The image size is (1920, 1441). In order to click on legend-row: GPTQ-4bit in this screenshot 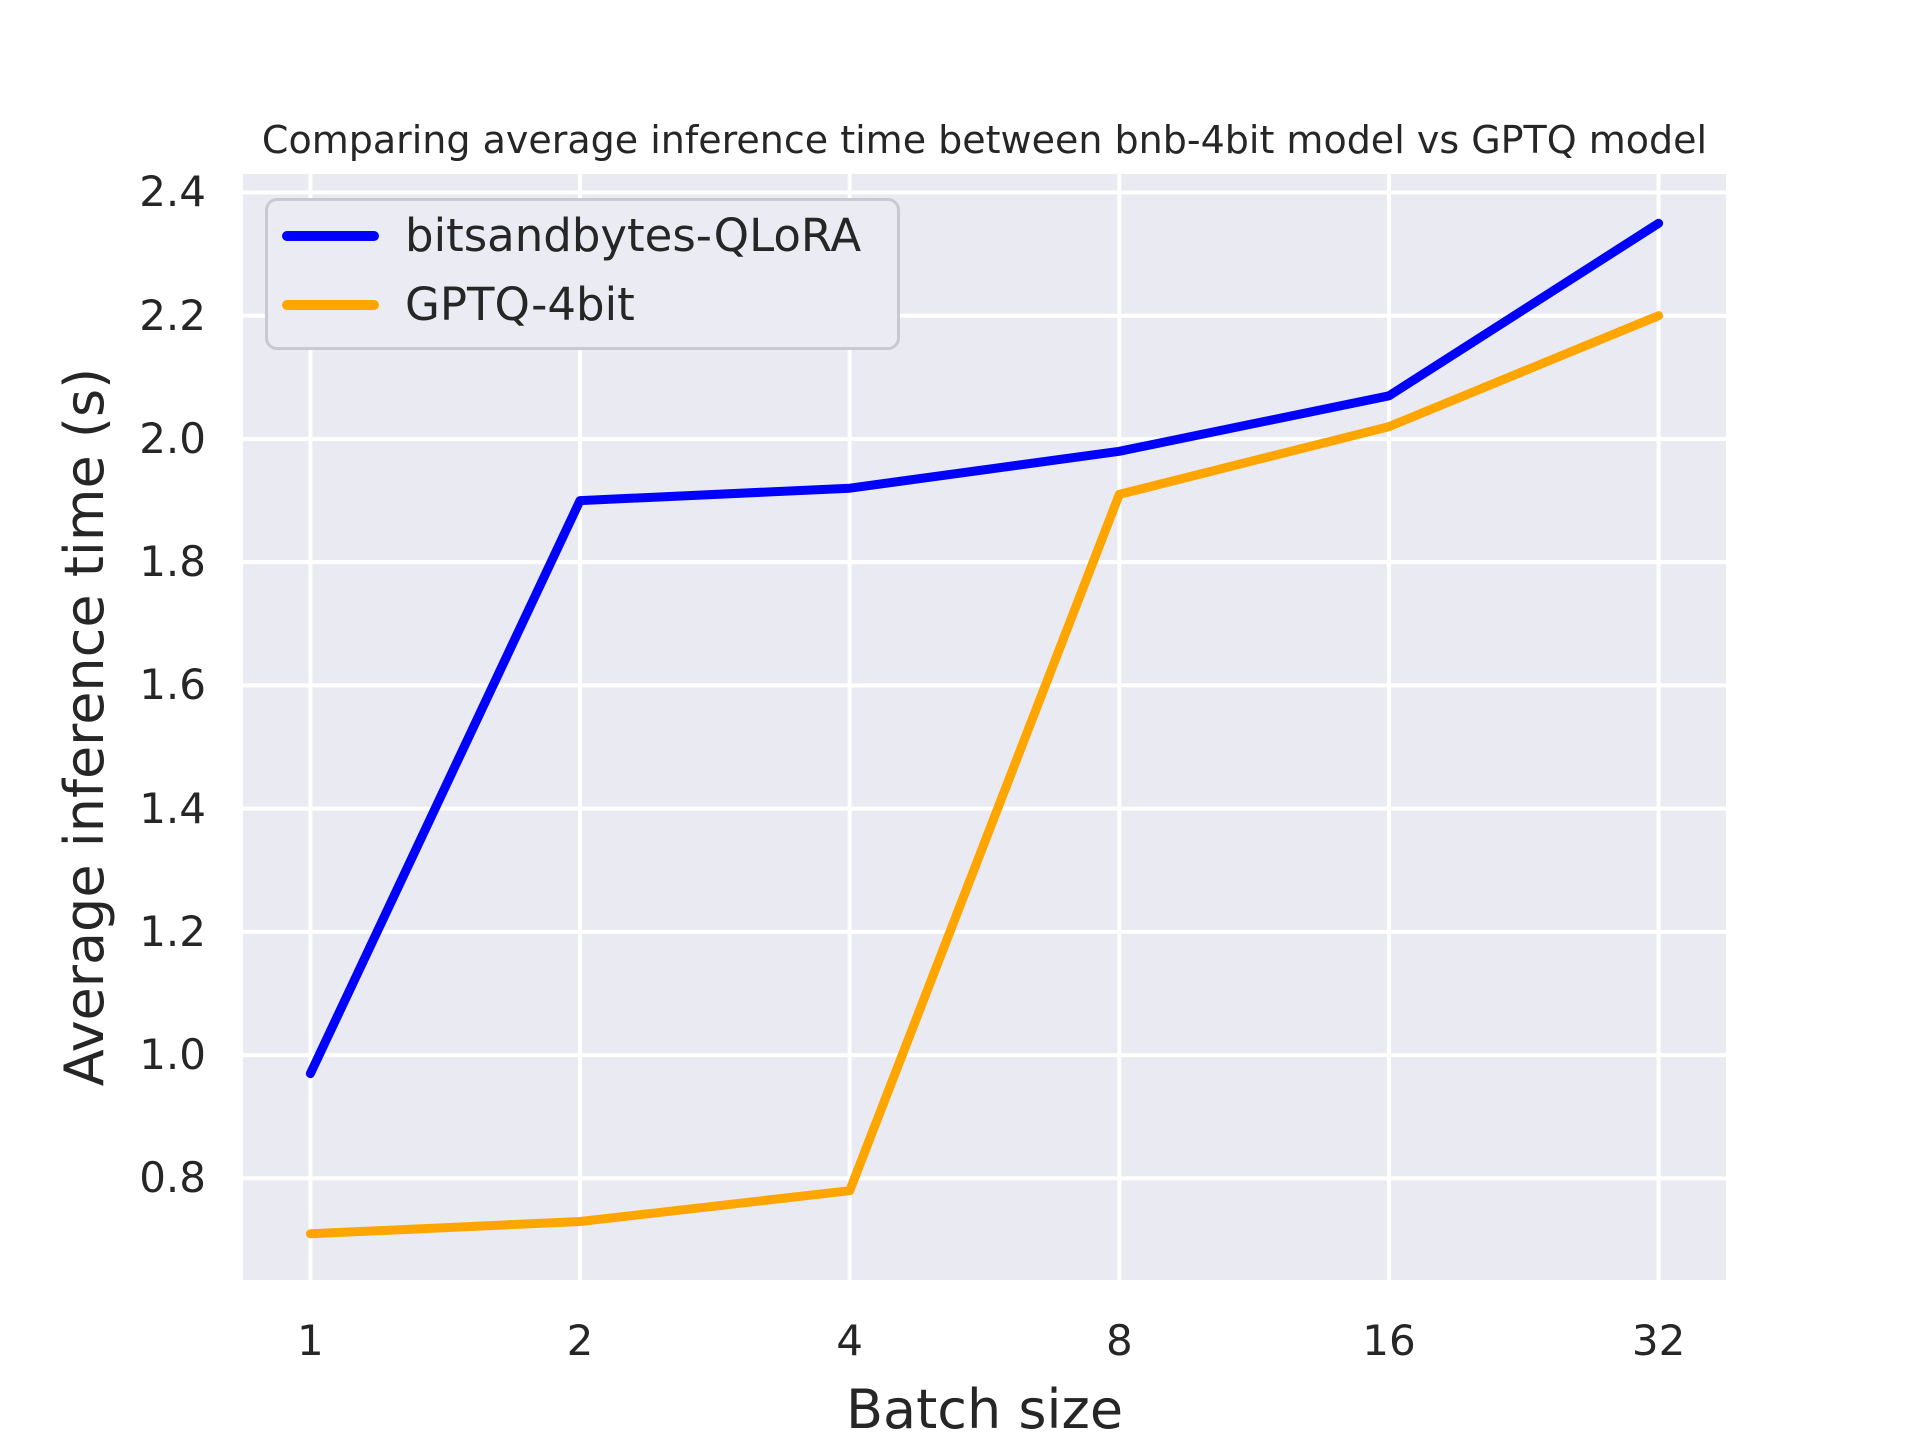, I will do `click(571, 304)`.